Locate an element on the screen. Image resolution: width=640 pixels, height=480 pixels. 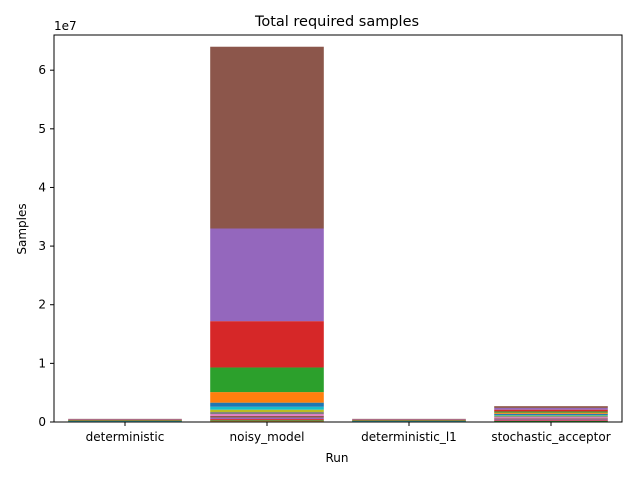
x-tick-label: deterministic_l1 is located at coordinates (409, 437).